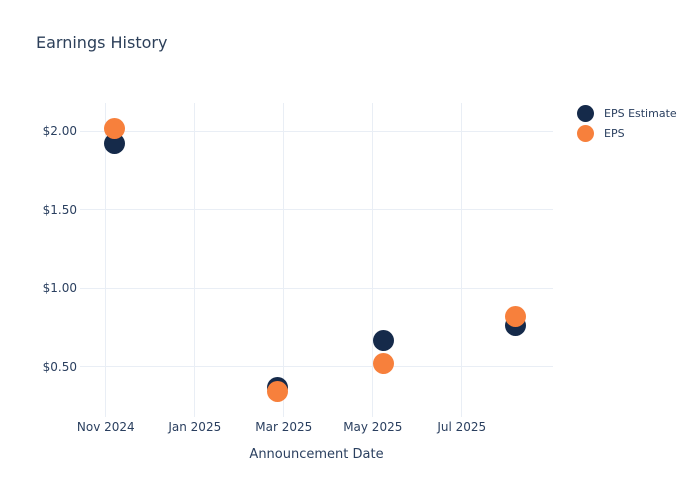 The image size is (700, 500). What do you see at coordinates (59, 288) in the screenshot?
I see `y-tick-label: $1.00` at bounding box center [59, 288].